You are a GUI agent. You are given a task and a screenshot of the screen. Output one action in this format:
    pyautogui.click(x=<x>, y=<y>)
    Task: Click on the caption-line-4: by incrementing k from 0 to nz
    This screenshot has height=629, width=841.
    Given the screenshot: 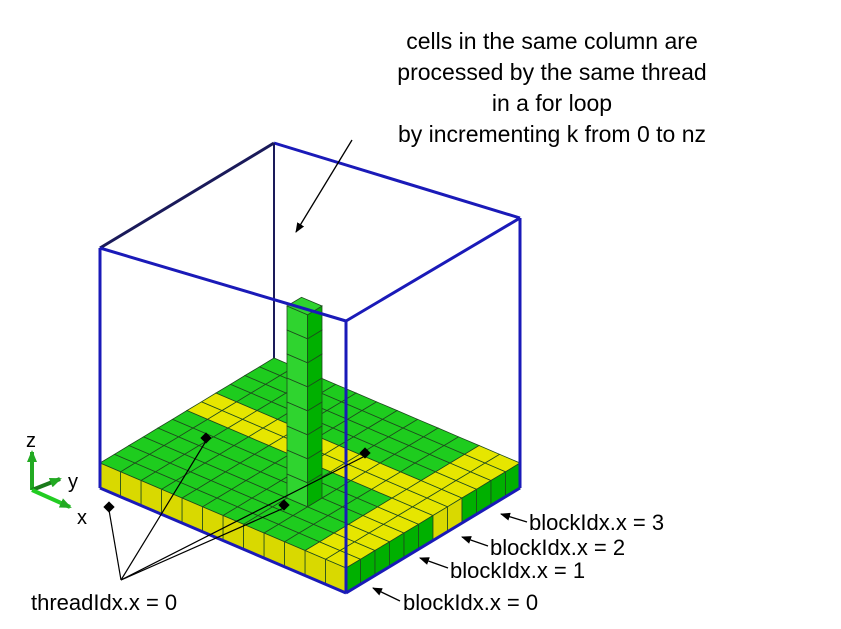 What is the action you would take?
    pyautogui.click(x=552, y=134)
    